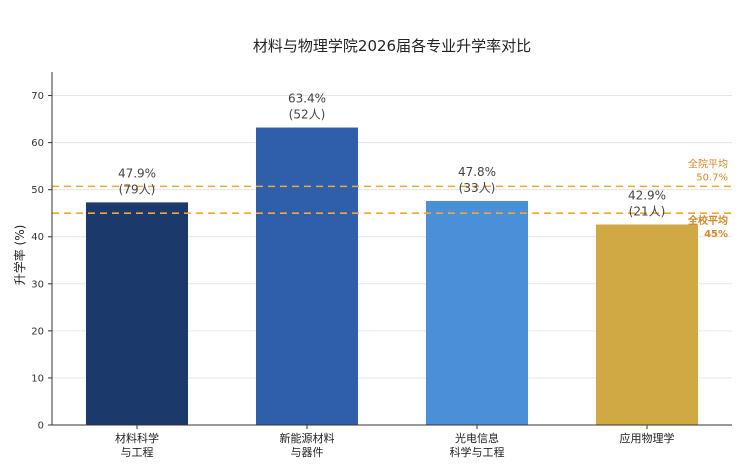 The height and width of the screenshot is (474, 750). I want to click on data-label: (79人), so click(137, 189).